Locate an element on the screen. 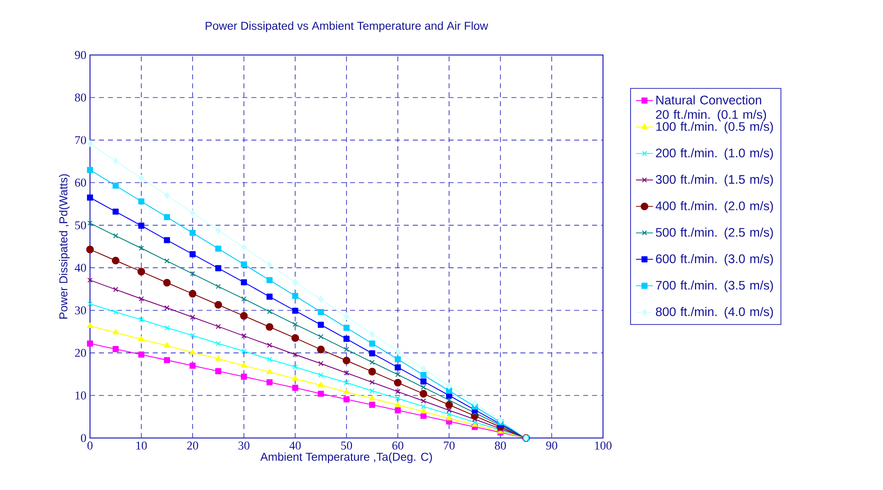  x-tick-label: 60 is located at coordinates (398, 446).